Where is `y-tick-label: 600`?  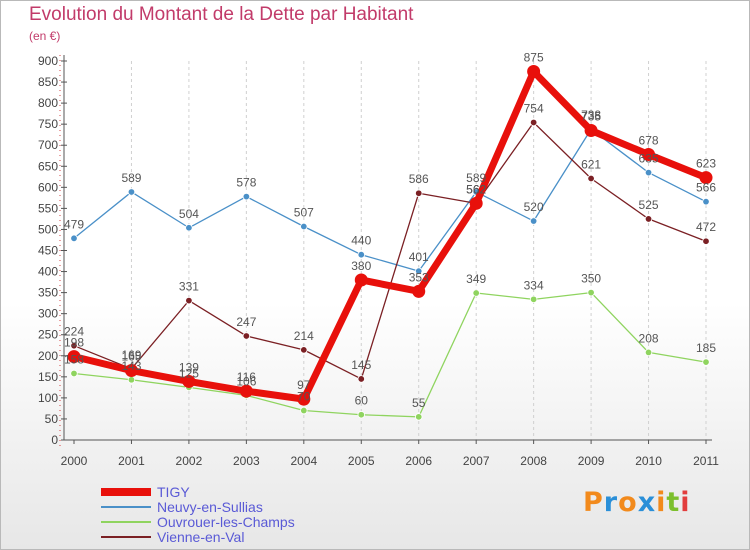 y-tick-label: 600 is located at coordinates (48, 187).